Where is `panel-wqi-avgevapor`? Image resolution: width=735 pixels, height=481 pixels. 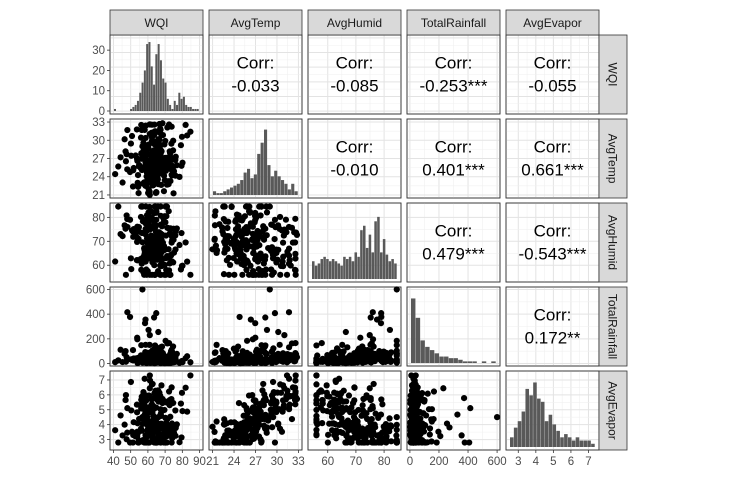 panel-wqi-avgevapor is located at coordinates (552, 74).